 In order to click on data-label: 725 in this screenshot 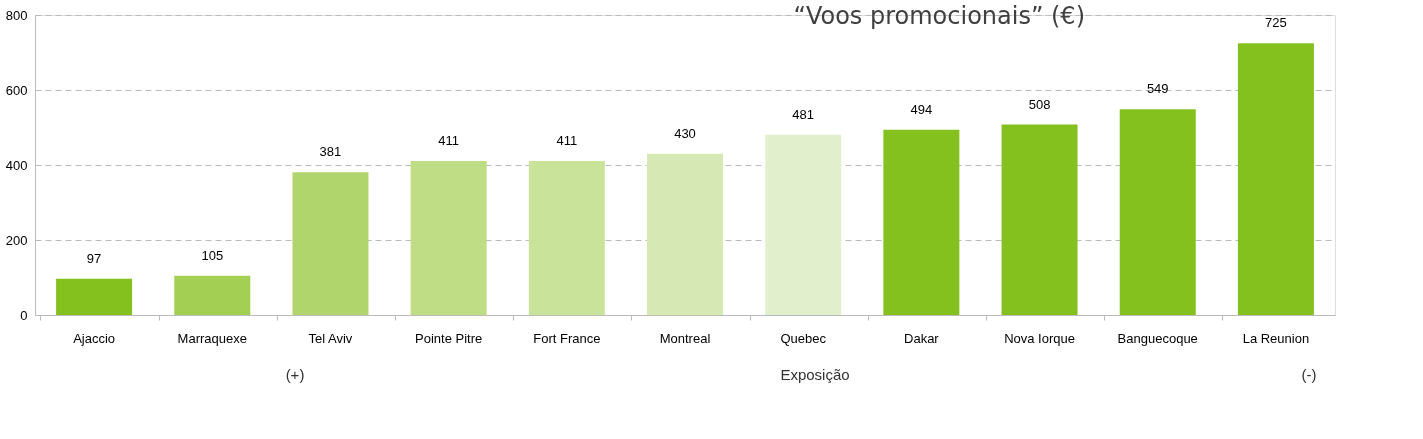, I will do `click(1276, 23)`.